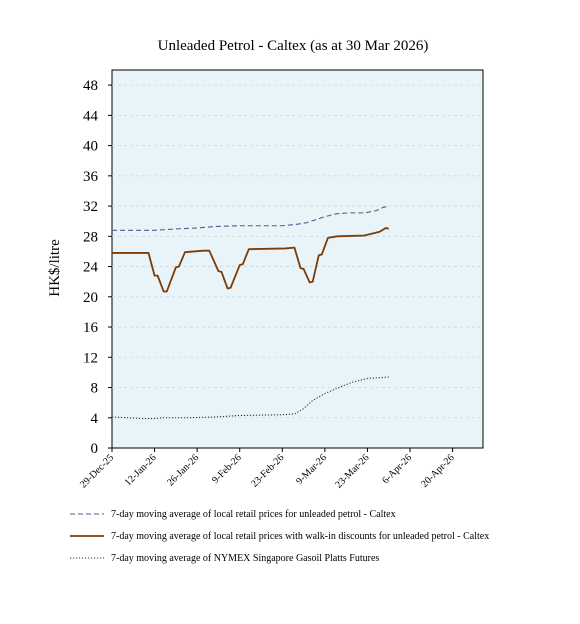 This screenshot has width=580, height=624. I want to click on y-tick-label: 48, so click(90, 86).